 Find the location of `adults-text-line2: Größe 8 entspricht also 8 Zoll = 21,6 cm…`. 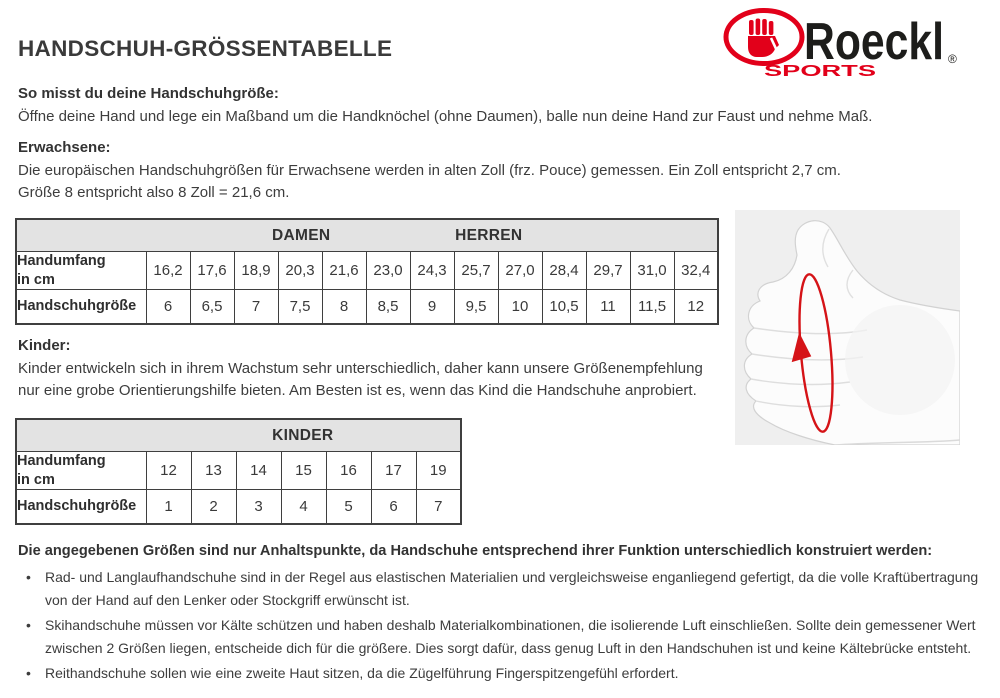

adults-text-line2: Größe 8 entspricht also 8 Zoll = 21,6 cm… is located at coordinates (154, 192).